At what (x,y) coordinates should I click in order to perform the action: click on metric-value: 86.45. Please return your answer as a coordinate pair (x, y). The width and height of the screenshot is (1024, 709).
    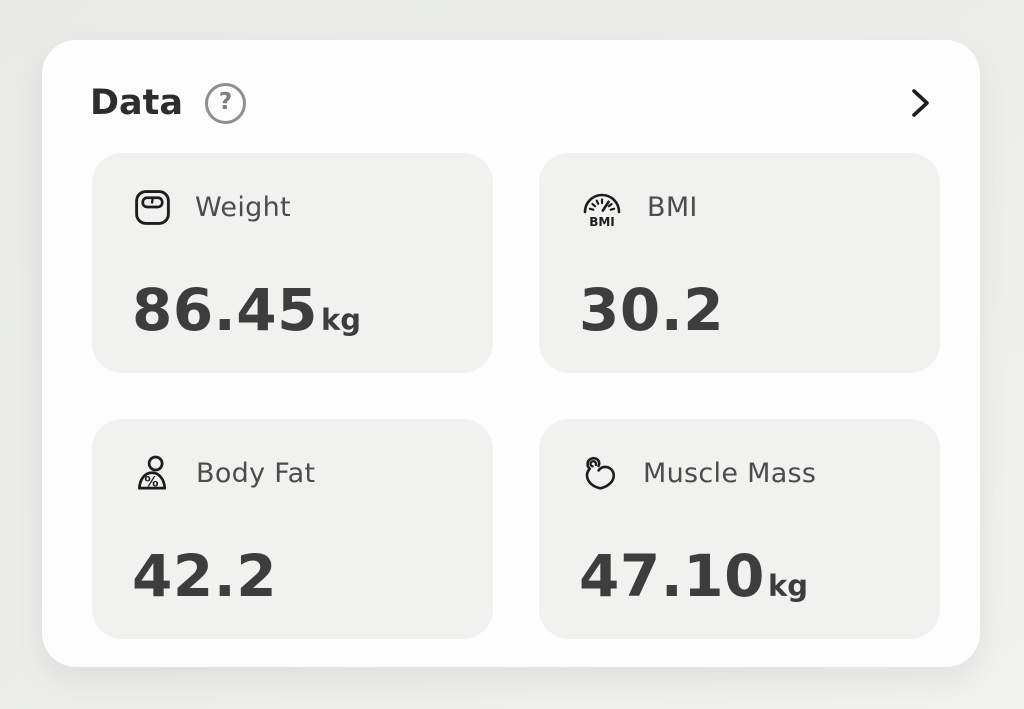
    Looking at the image, I should click on (225, 310).